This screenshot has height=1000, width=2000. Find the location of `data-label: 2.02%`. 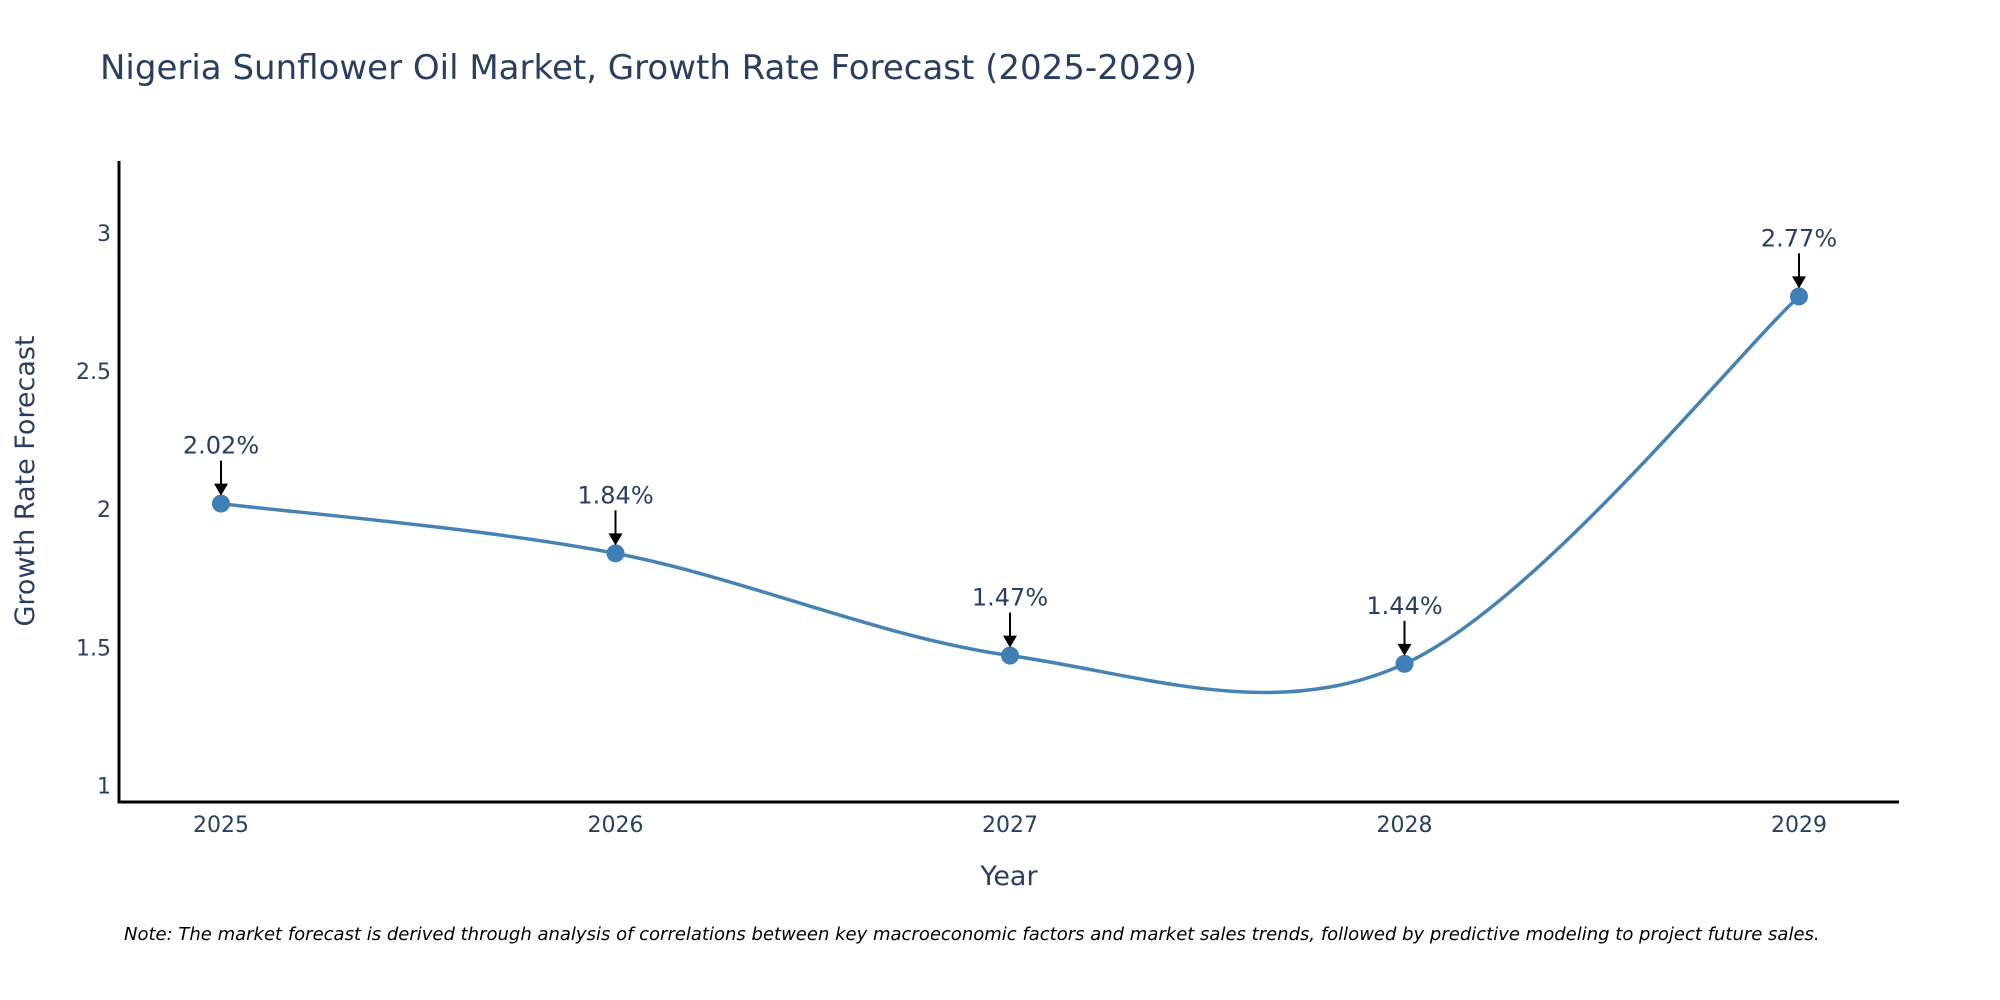

data-label: 2.02% is located at coordinates (221, 446).